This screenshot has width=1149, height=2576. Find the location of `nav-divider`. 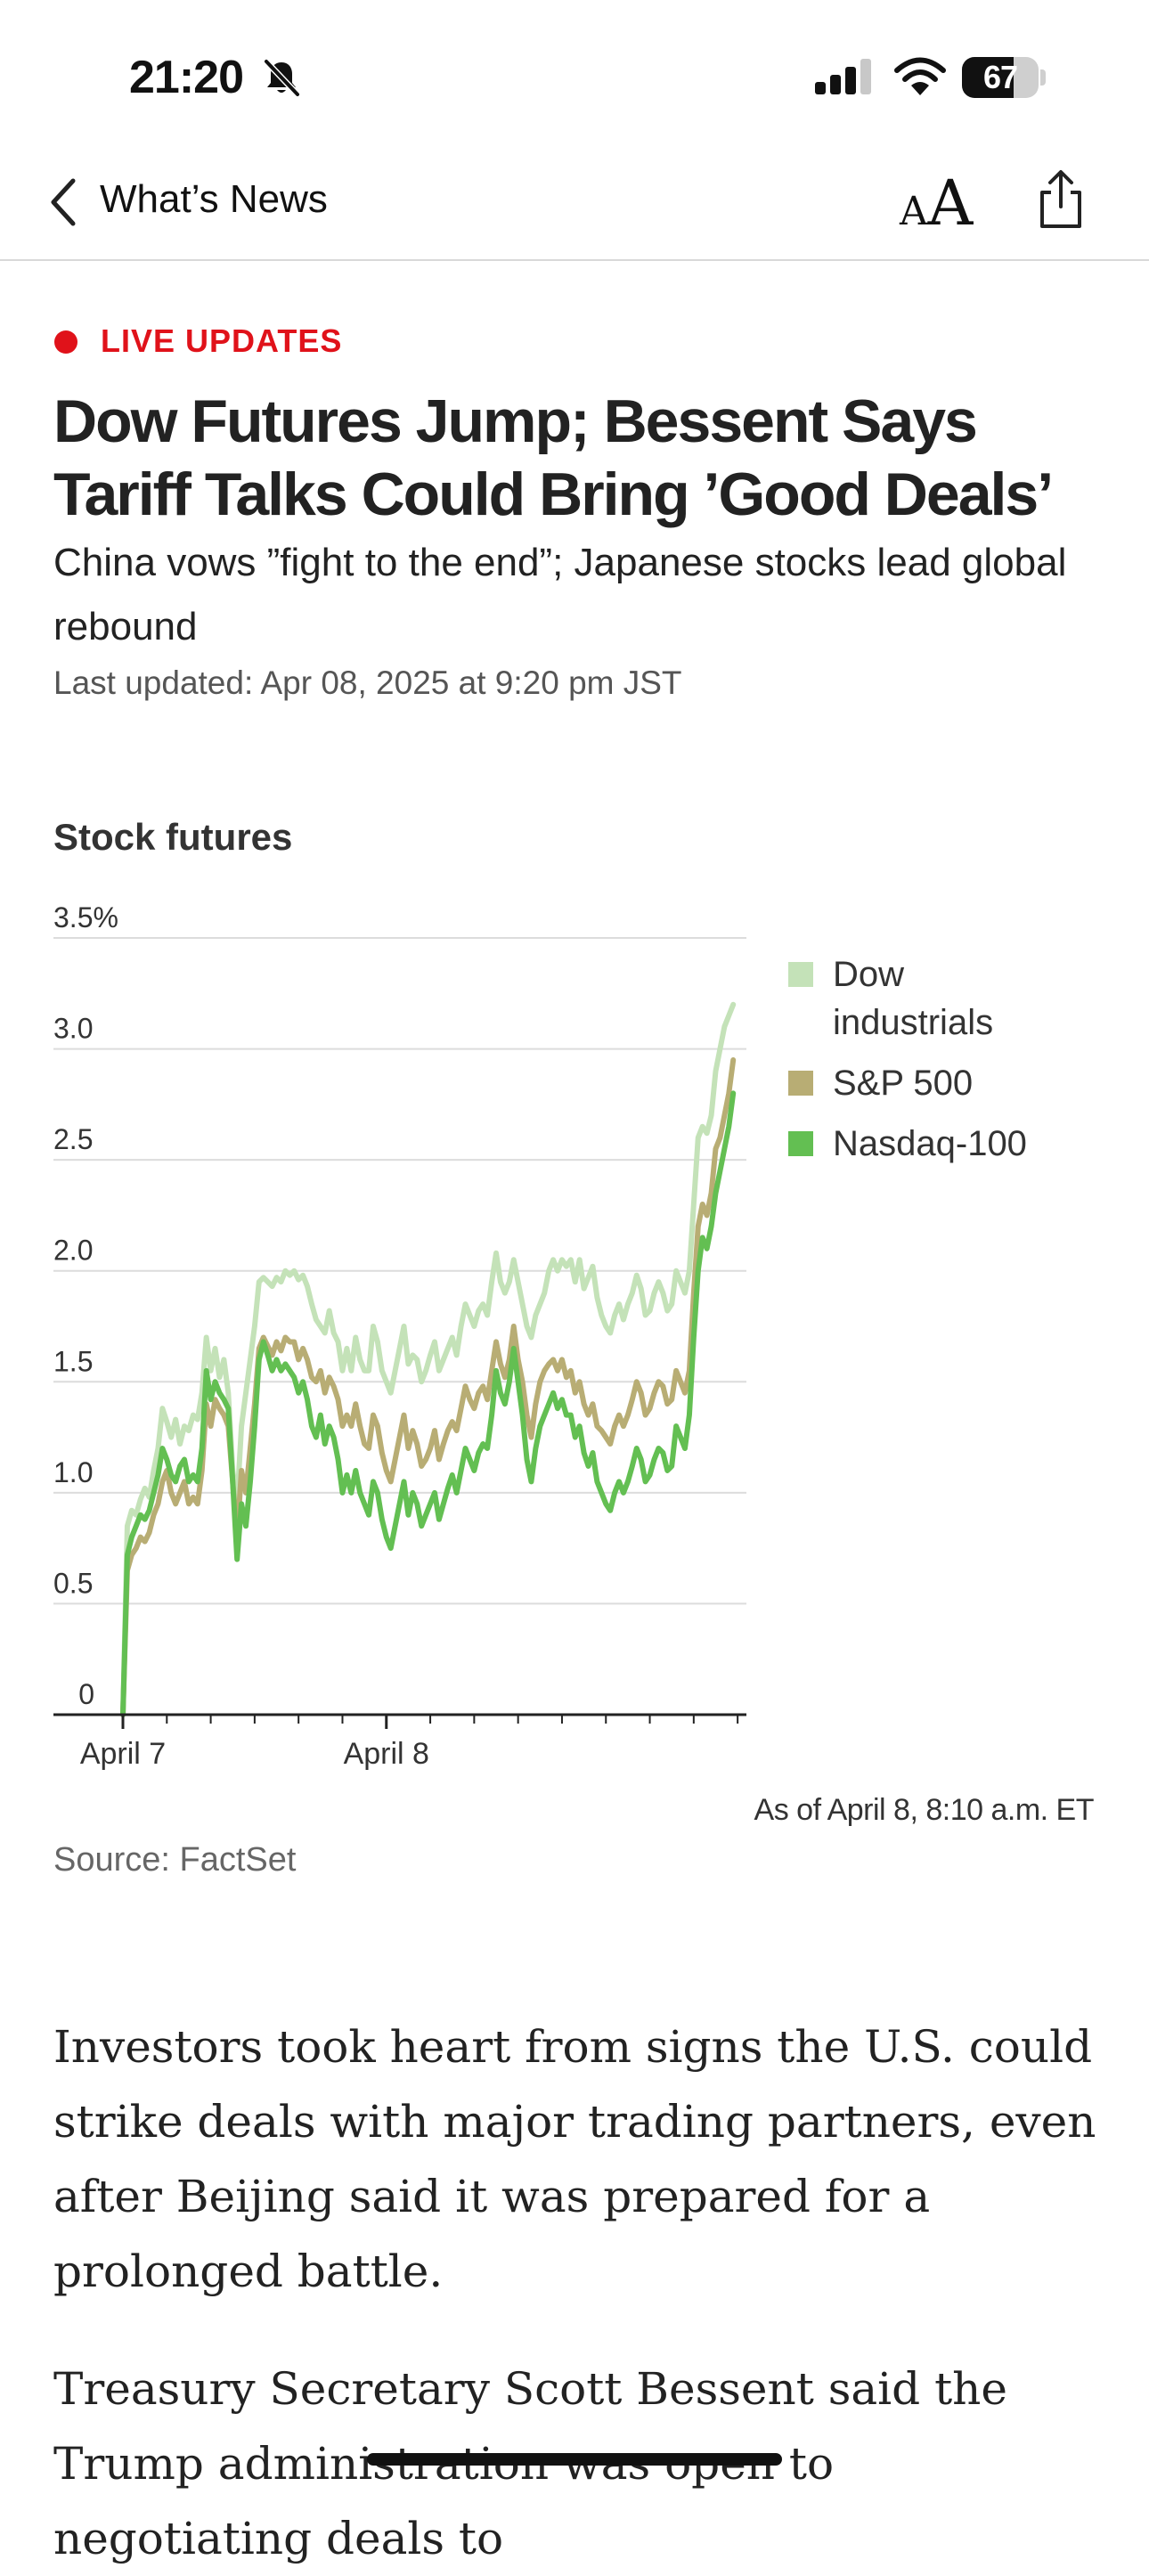

nav-divider is located at coordinates (574, 260).